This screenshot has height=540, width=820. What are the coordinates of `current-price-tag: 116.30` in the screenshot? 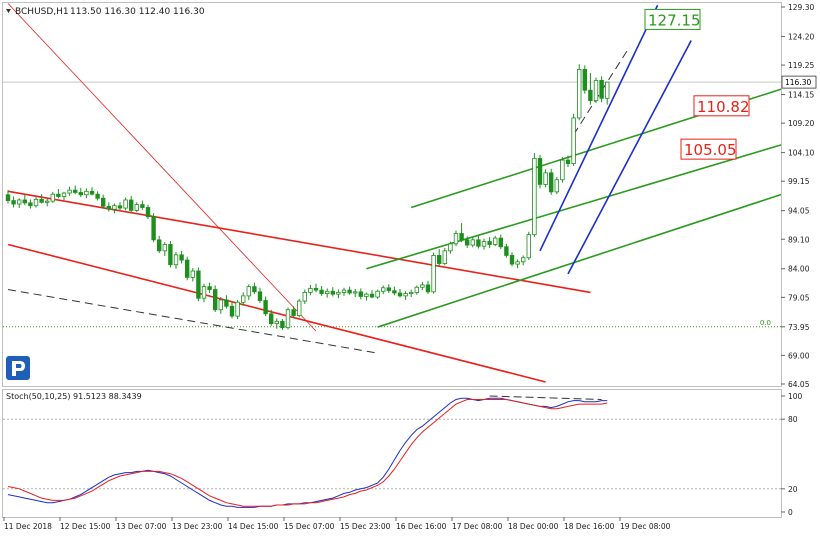 It's located at (799, 82).